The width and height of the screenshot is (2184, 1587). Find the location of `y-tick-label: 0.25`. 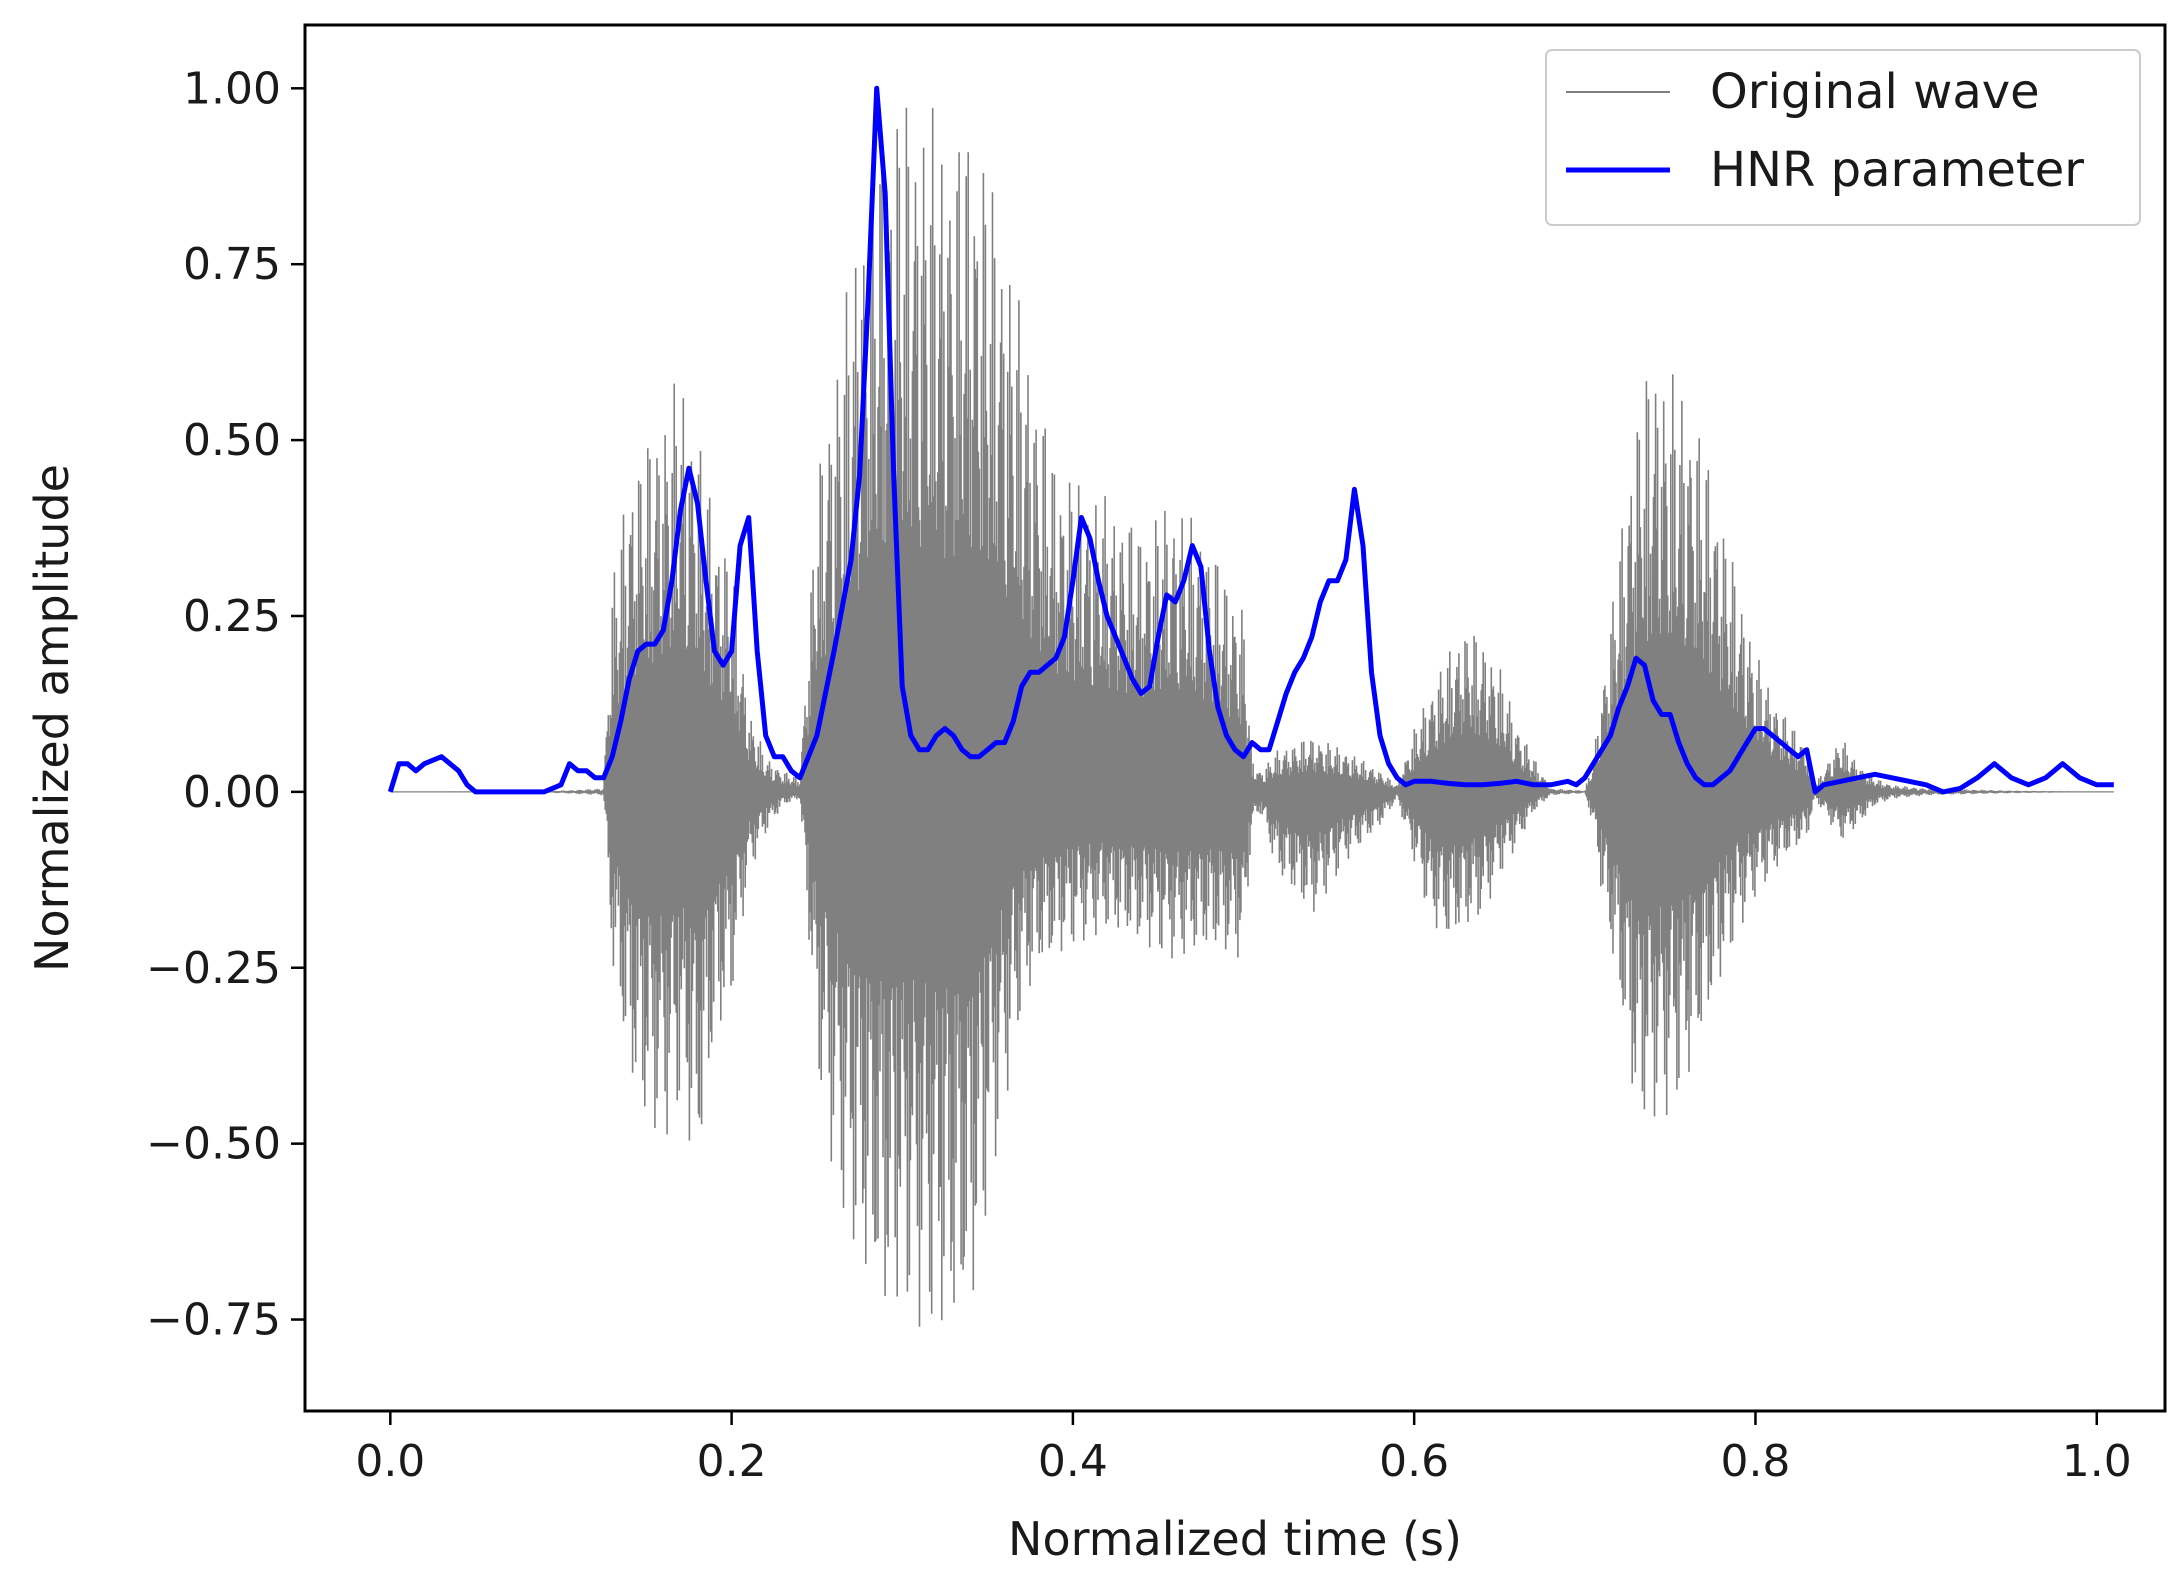

y-tick-label: 0.25 is located at coordinates (232, 616).